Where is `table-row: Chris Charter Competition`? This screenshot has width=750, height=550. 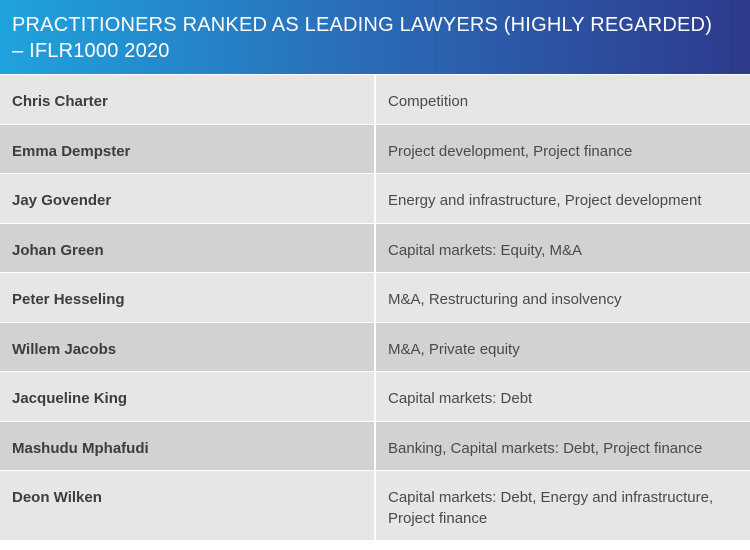 table-row: Chris Charter Competition is located at coordinates (375, 99).